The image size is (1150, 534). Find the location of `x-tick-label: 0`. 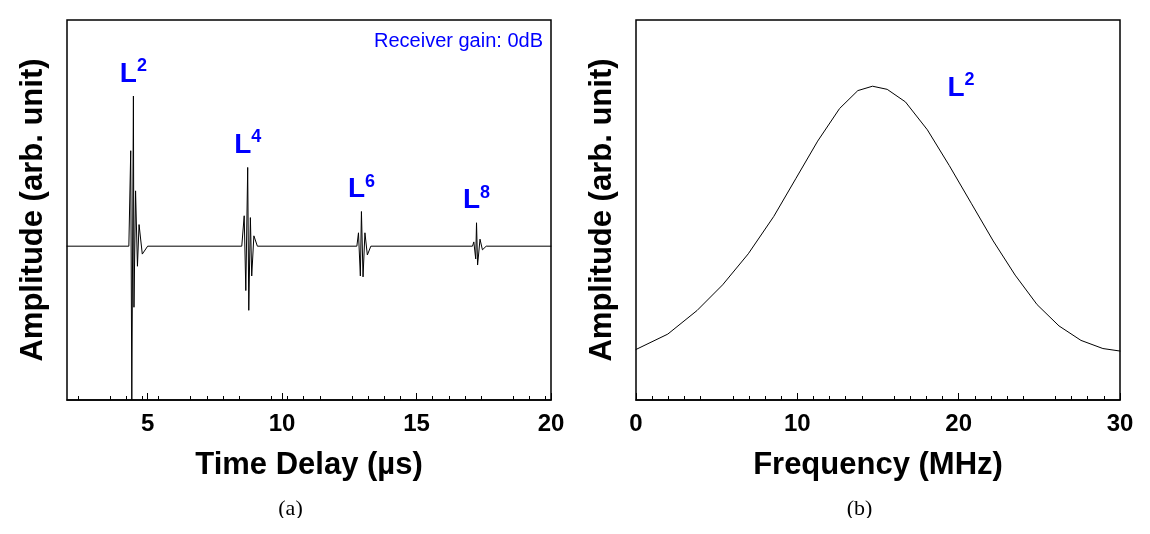

x-tick-label: 0 is located at coordinates (636, 422).